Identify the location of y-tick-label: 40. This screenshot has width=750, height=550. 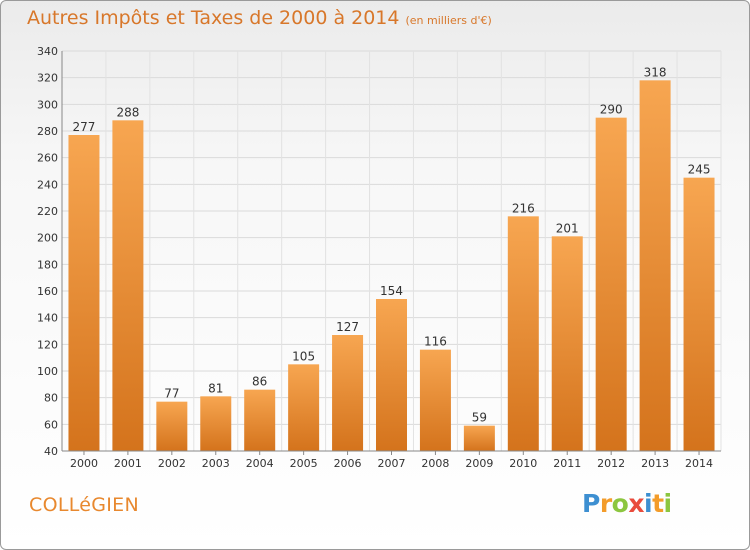
(51, 451).